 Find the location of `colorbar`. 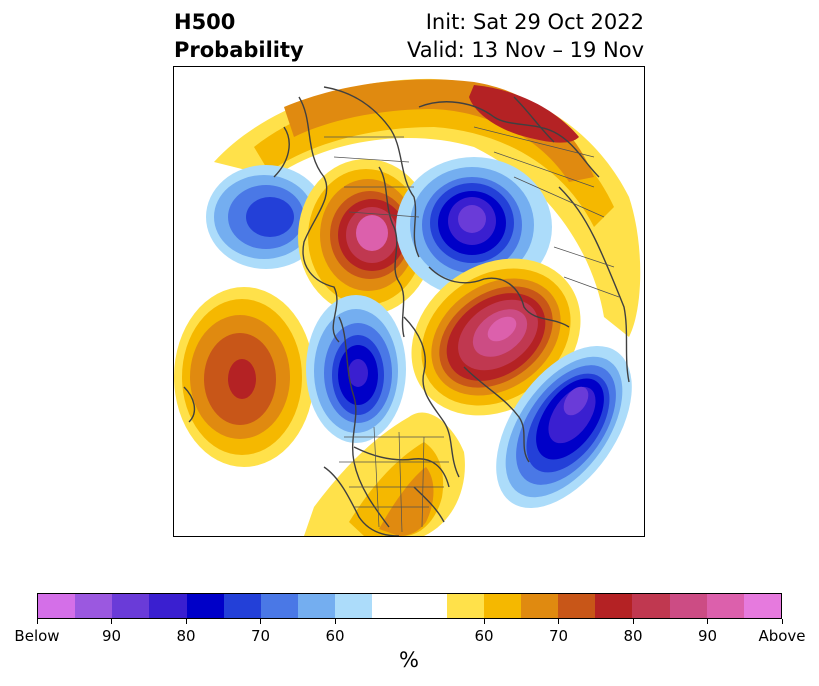

colorbar is located at coordinates (409, 606).